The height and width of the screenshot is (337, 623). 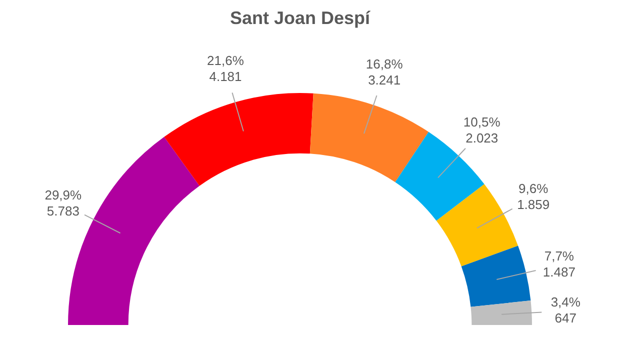 What do you see at coordinates (385, 72) in the screenshot?
I see `data-label: 16,8% 3.241` at bounding box center [385, 72].